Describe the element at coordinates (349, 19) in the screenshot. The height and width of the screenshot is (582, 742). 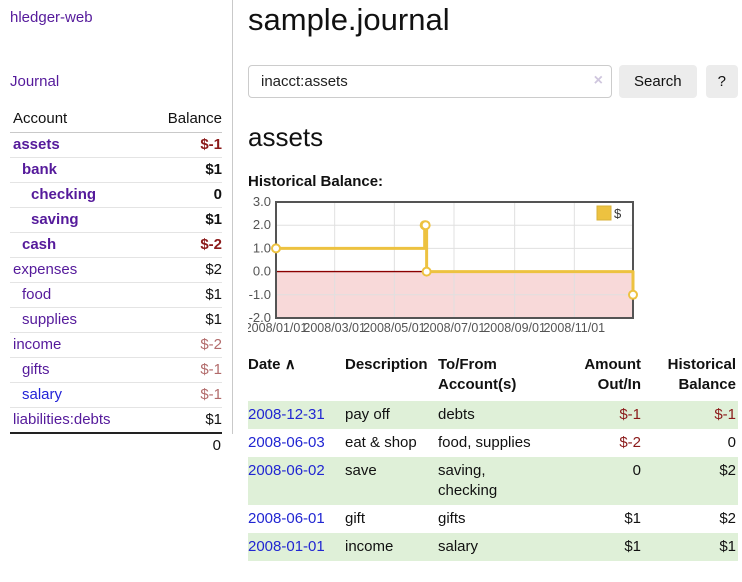
I see `page-title: sample.journal` at that location.